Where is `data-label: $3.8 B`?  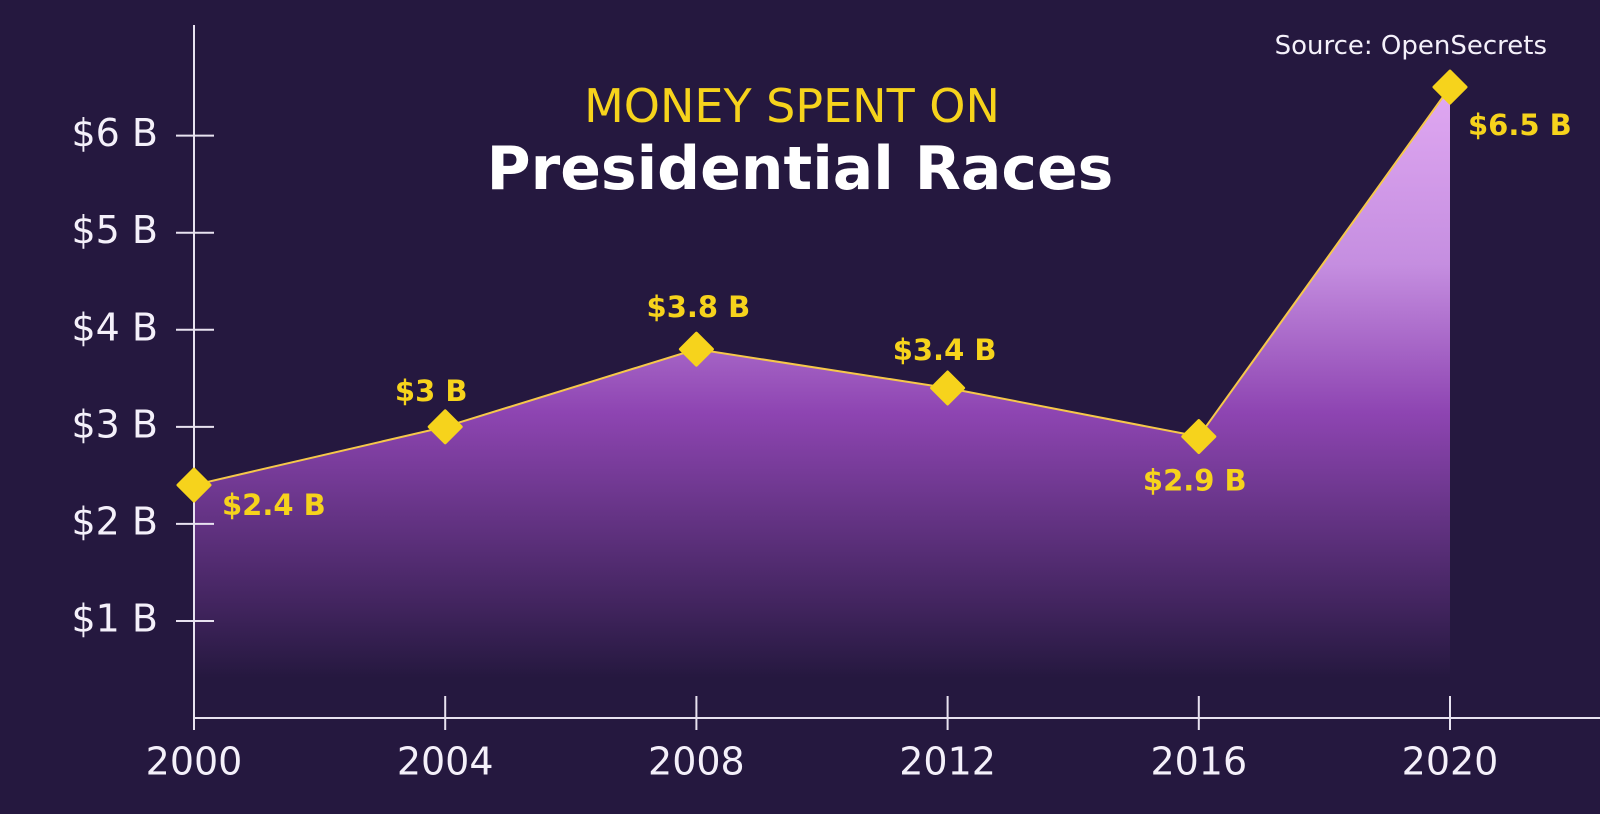
data-label: $3.8 B is located at coordinates (699, 307).